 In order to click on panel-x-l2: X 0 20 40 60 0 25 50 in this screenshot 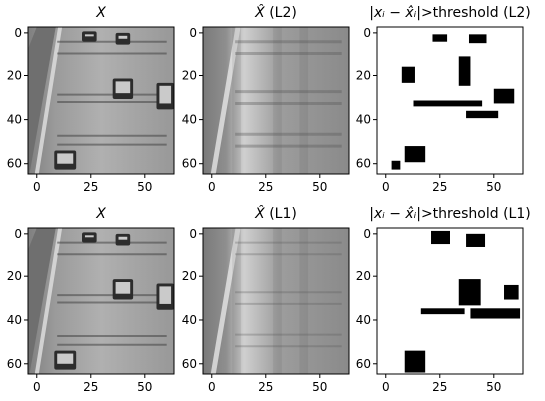, I will do `click(91, 99)`.